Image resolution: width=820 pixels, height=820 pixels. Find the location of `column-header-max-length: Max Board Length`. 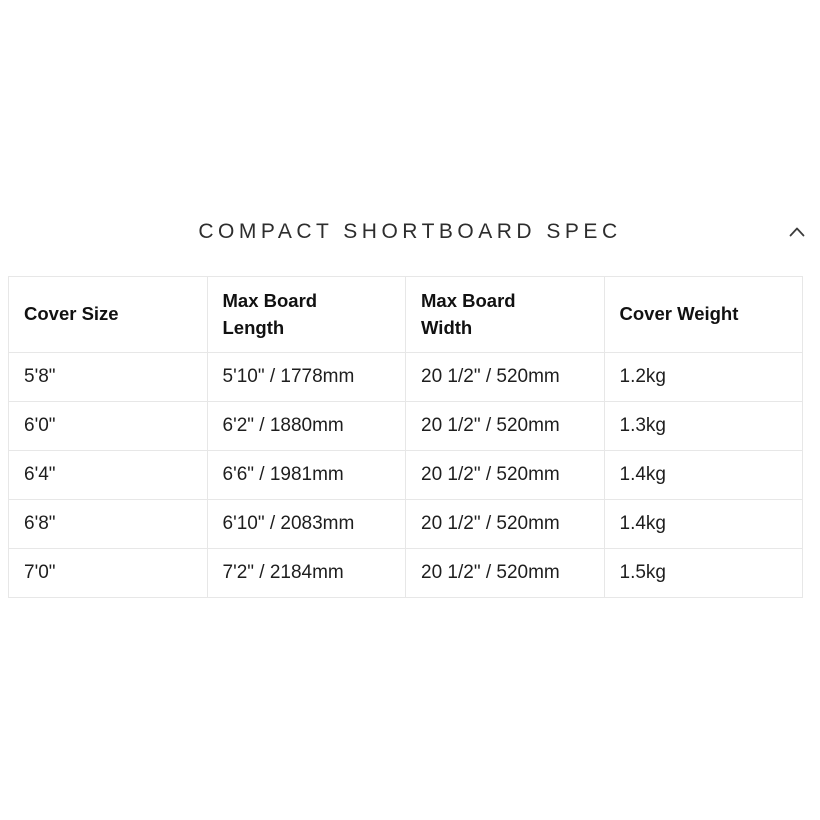

column-header-max-length: Max Board Length is located at coordinates (306, 314).